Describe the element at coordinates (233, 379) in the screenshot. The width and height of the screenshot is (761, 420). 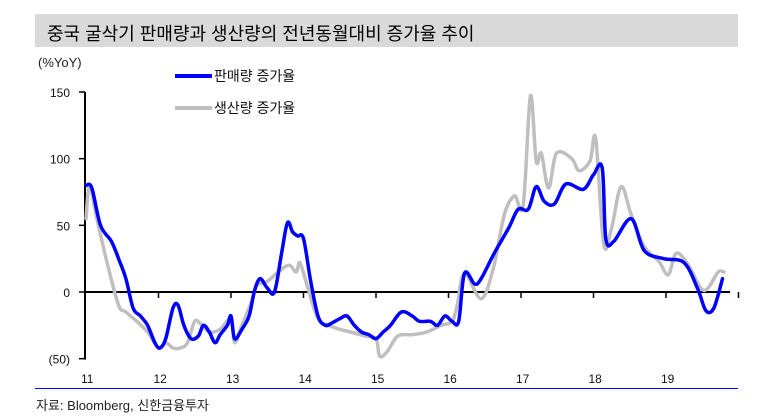
I see `x-tick-label: 13` at that location.